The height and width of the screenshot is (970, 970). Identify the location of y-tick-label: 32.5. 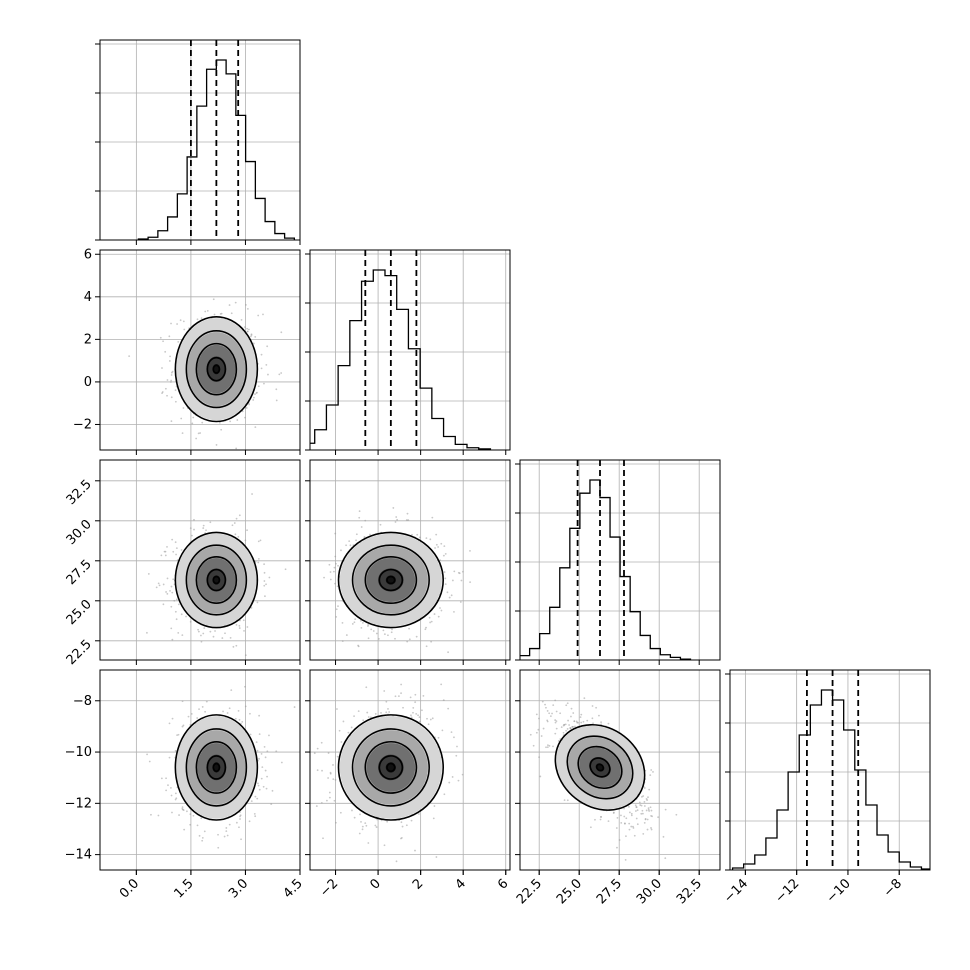
(79, 492).